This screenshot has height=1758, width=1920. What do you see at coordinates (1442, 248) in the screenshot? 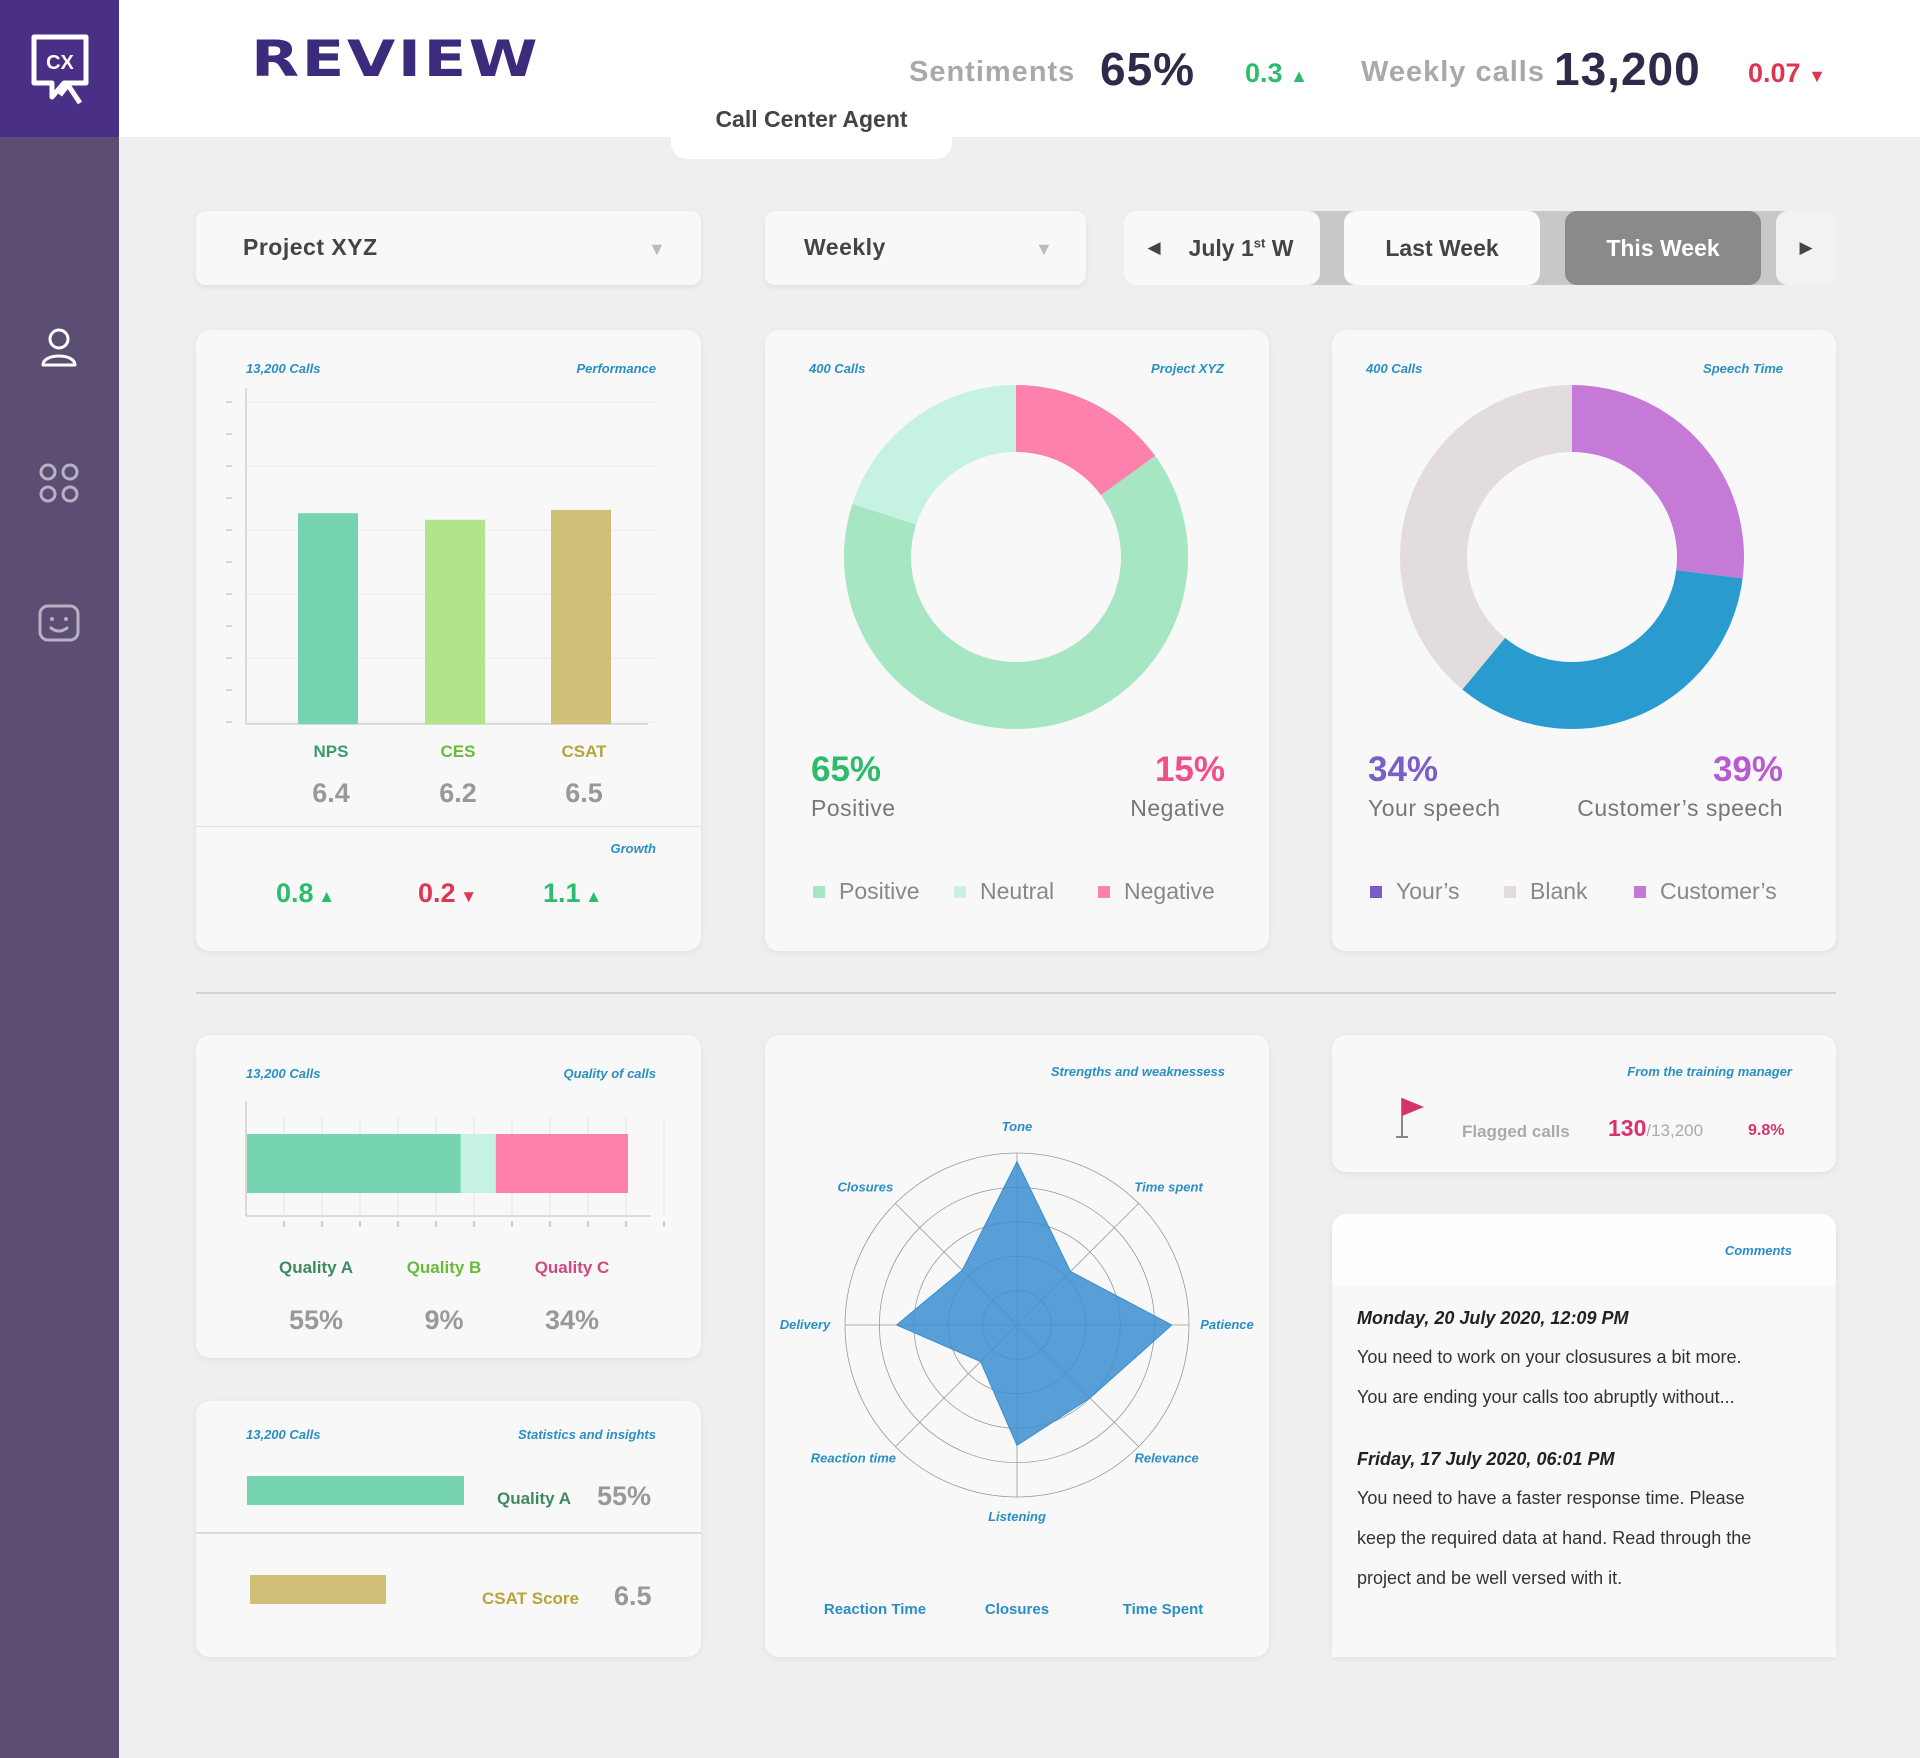
I see `last-week-button: Last Week` at bounding box center [1442, 248].